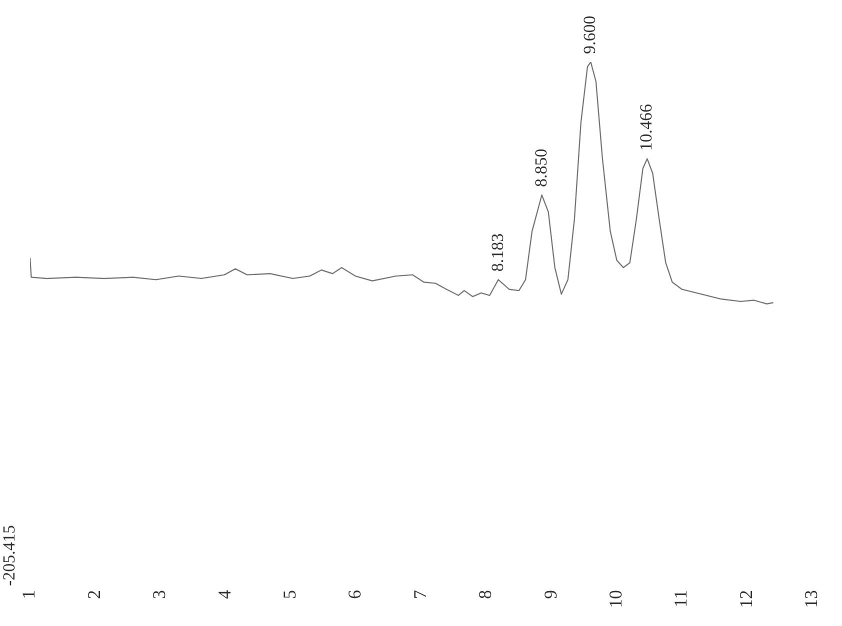  Describe the element at coordinates (224, 594) in the screenshot. I see `x-tick-label: 4` at that location.